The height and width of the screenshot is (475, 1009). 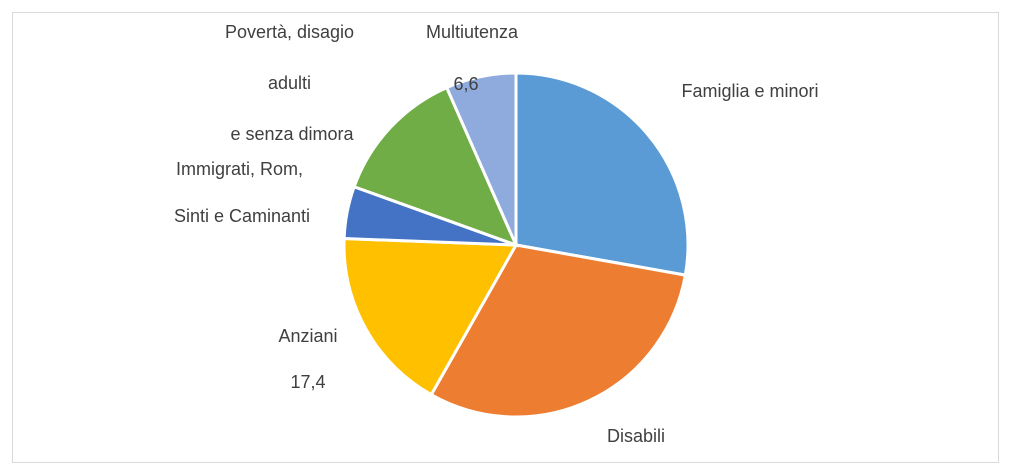 I want to click on value-label: 6,6, so click(x=465, y=84).